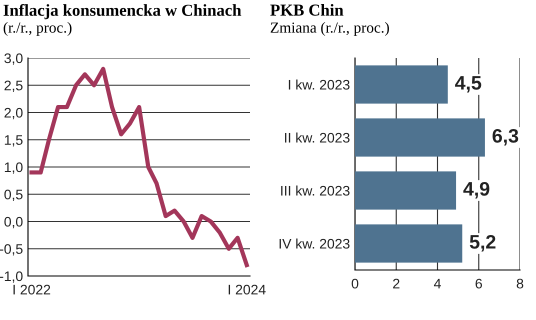 The image size is (536, 320). What do you see at coordinates (13, 168) in the screenshot?
I see `y-tick-label: 1,0` at bounding box center [13, 168].